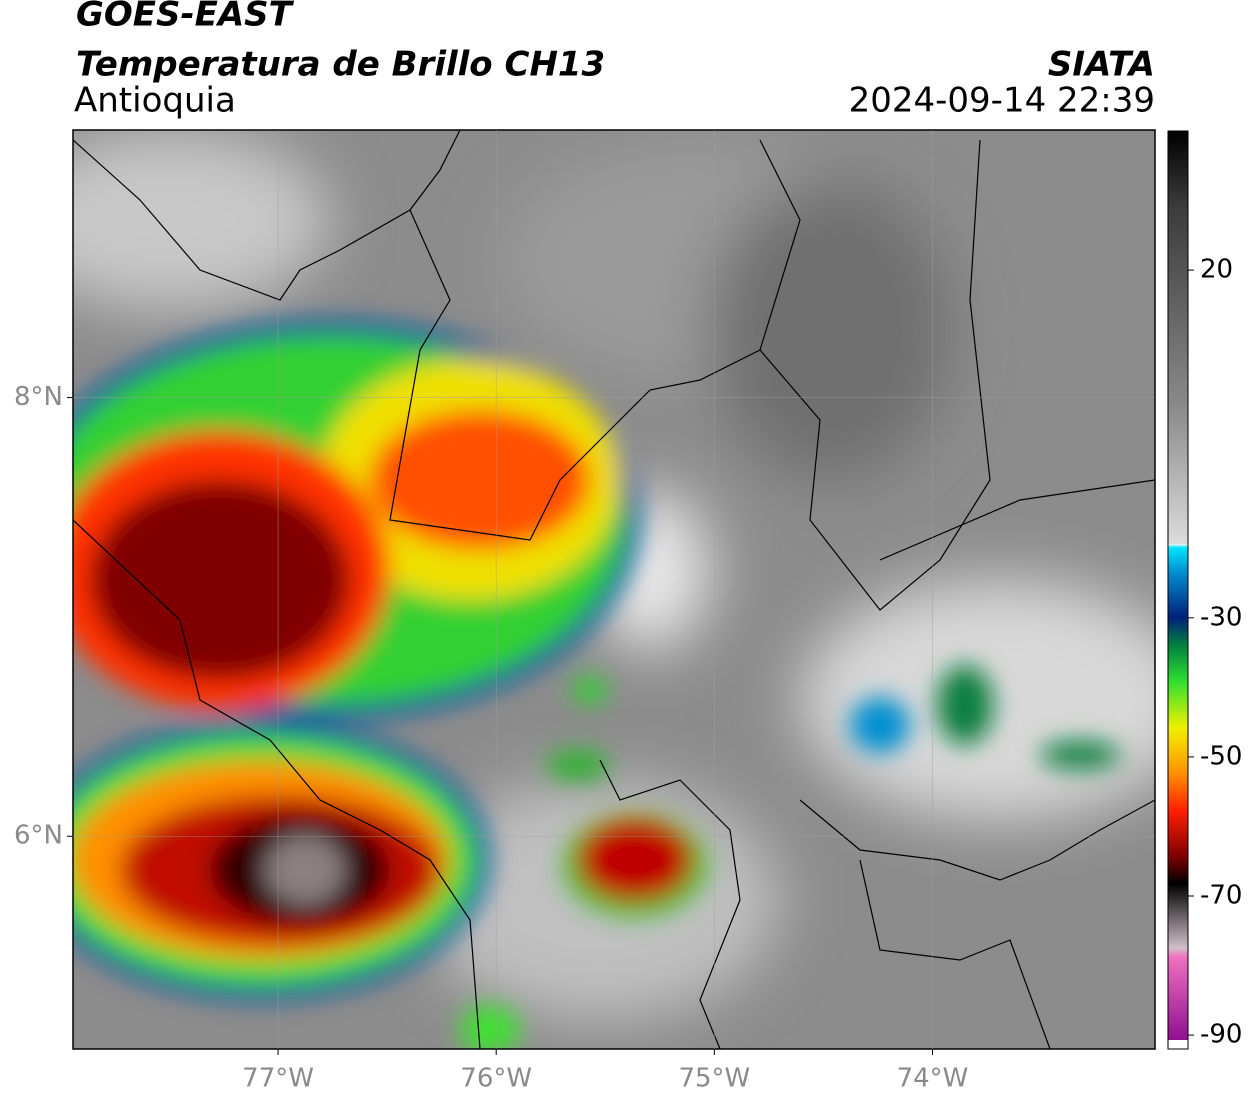 Image resolution: width=1252 pixels, height=1099 pixels. I want to click on colorbar, so click(1178, 590).